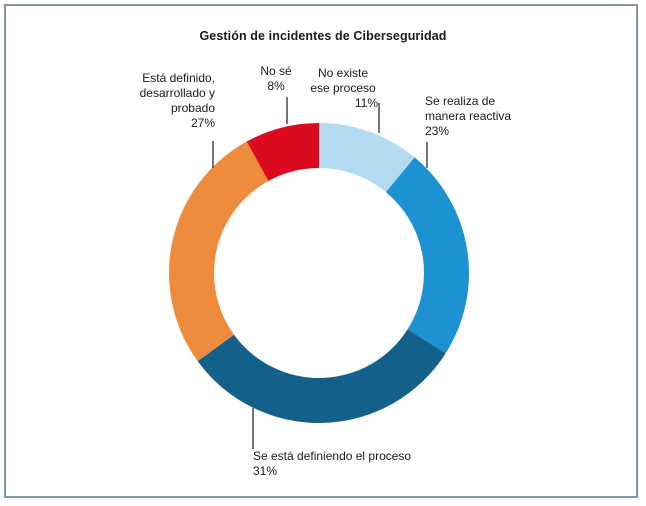  What do you see at coordinates (265, 471) in the screenshot?
I see `callout-value: 31%` at bounding box center [265, 471].